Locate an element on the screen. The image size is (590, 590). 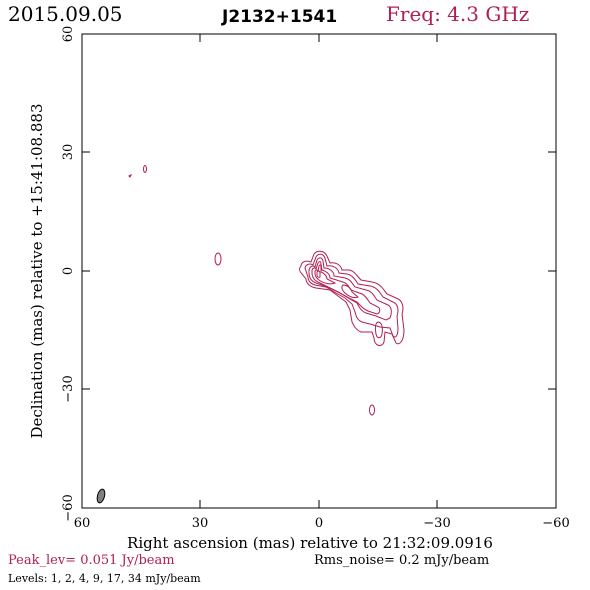
rms-noise: Rms_noise= 0.2 mJy/beam is located at coordinates (402, 560).